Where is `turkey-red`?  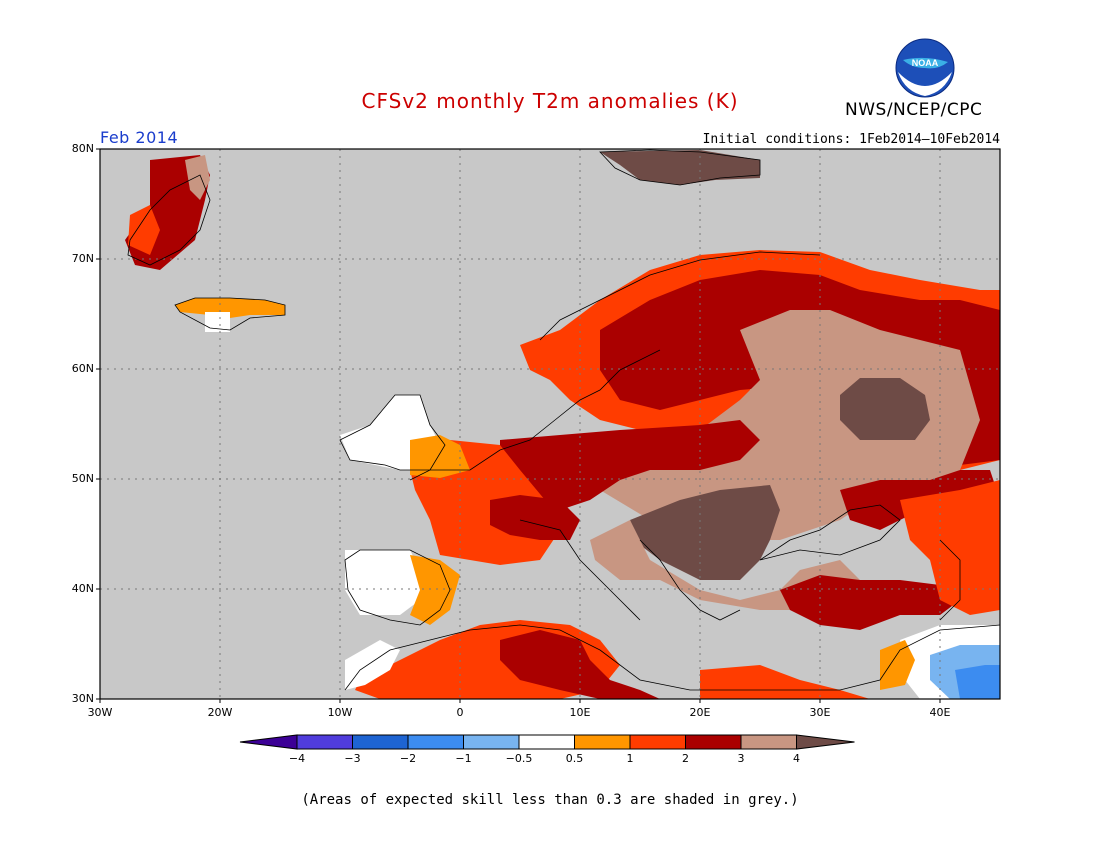 turkey-red is located at coordinates (870, 602).